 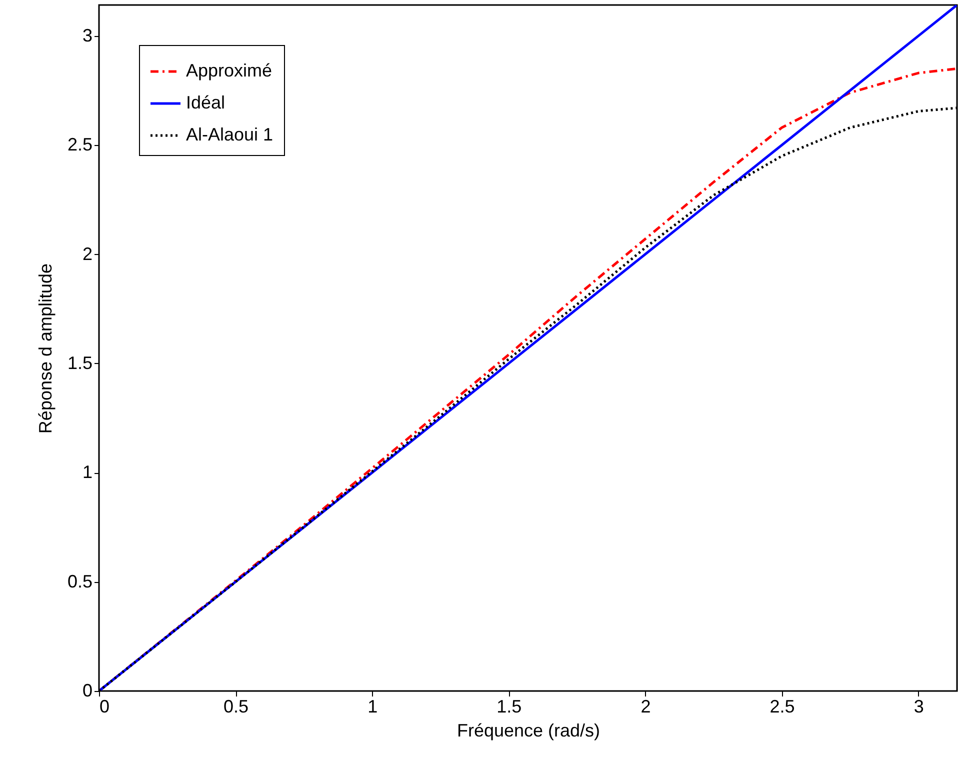 I want to click on y-tick-label: 1, so click(x=87, y=472).